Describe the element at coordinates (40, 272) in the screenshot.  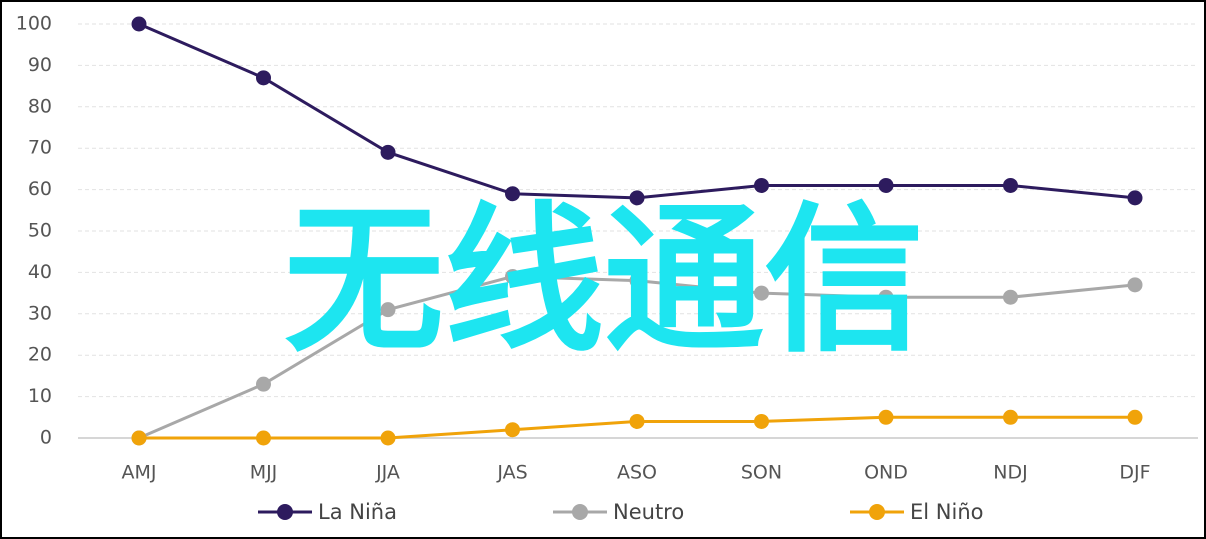
I see `y-tick-label: 40` at that location.